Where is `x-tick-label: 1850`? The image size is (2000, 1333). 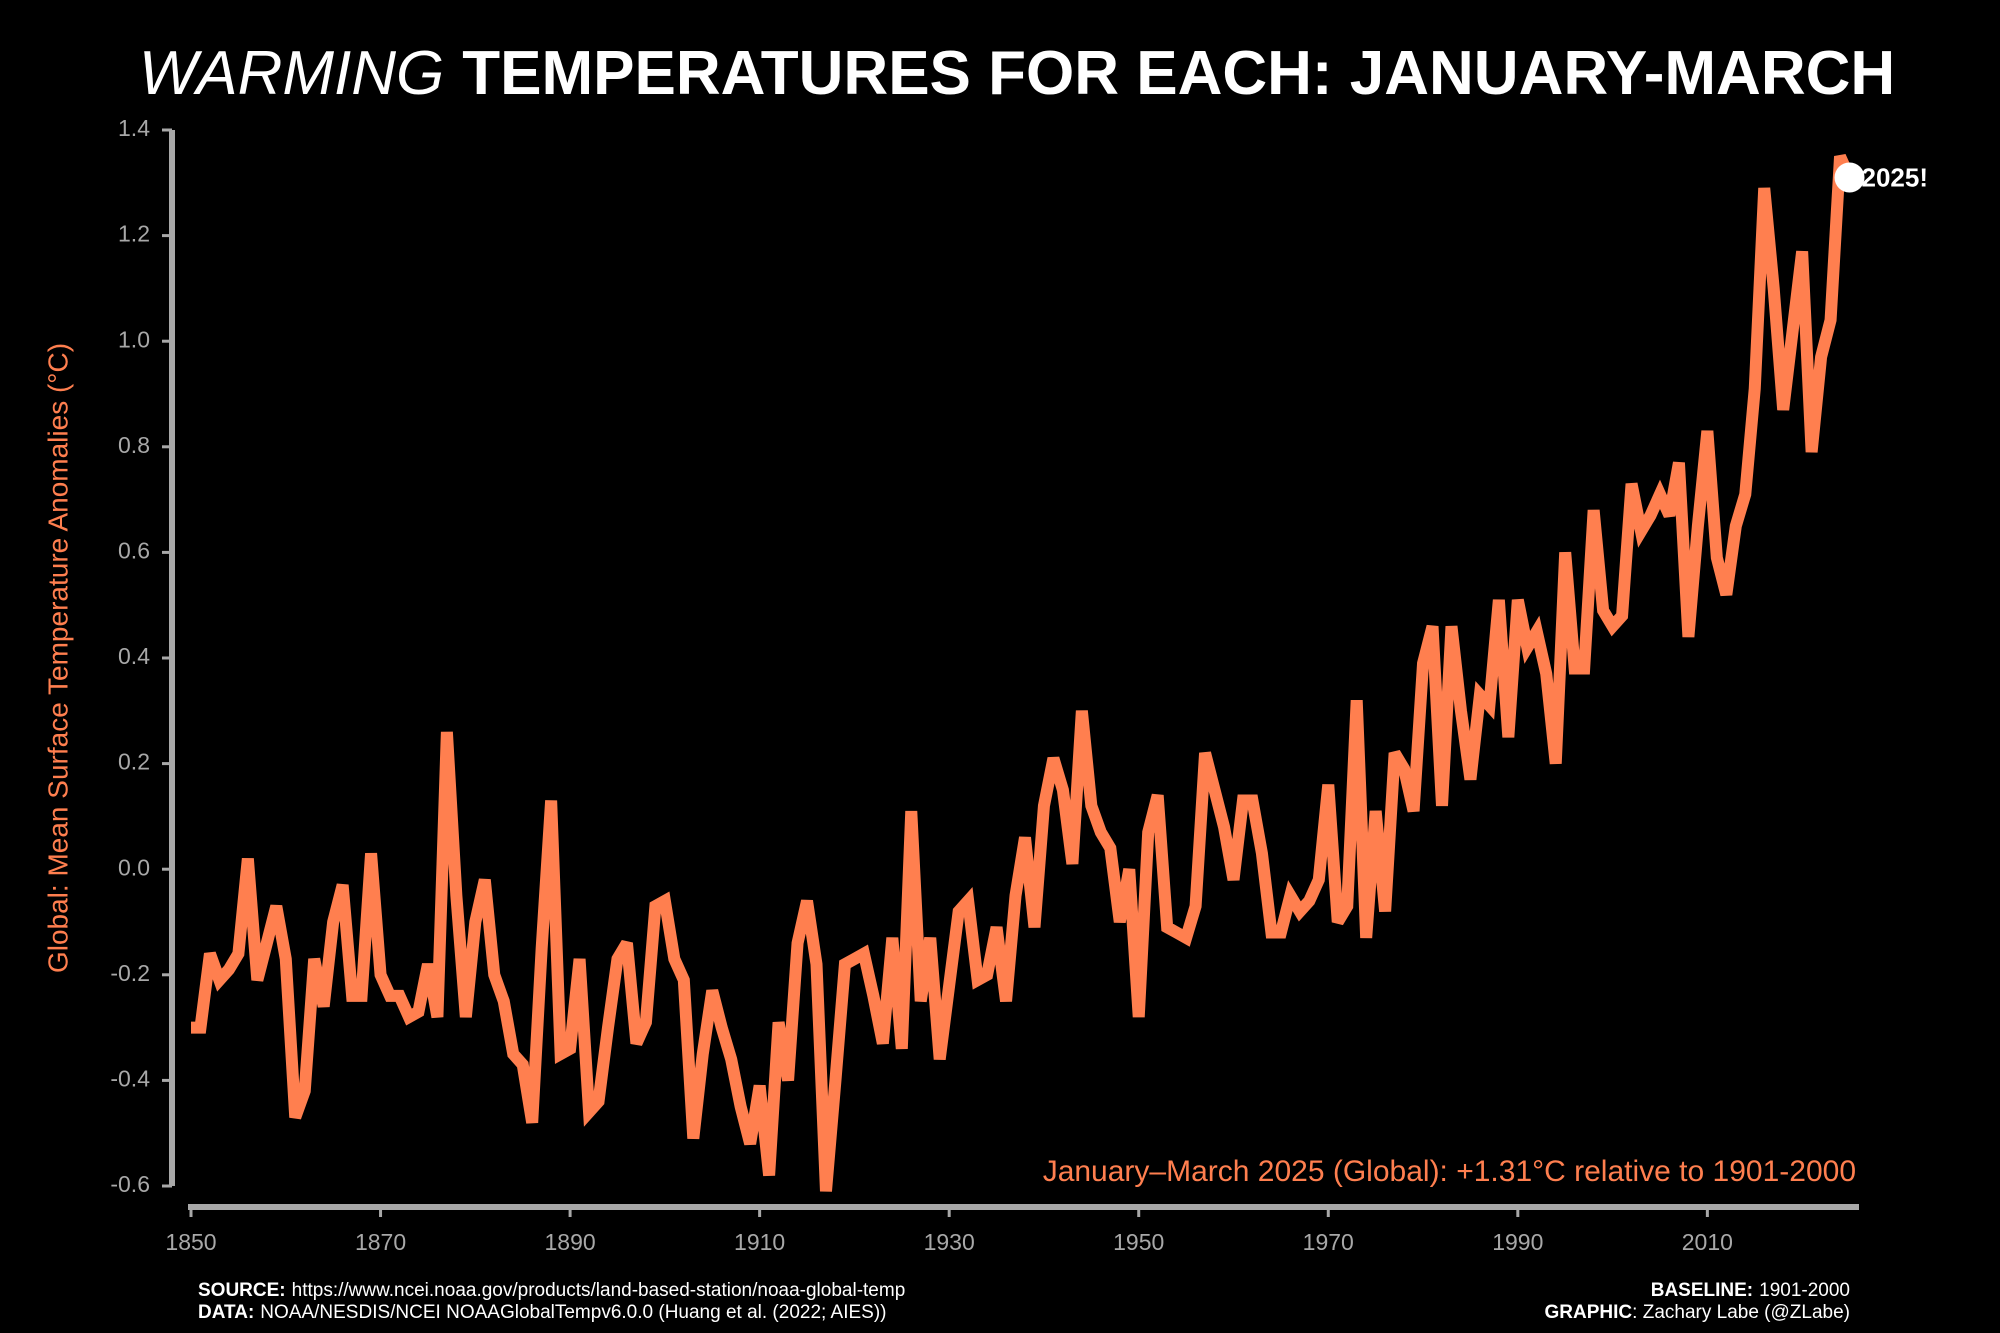
x-tick-label: 1850 is located at coordinates (190, 1242).